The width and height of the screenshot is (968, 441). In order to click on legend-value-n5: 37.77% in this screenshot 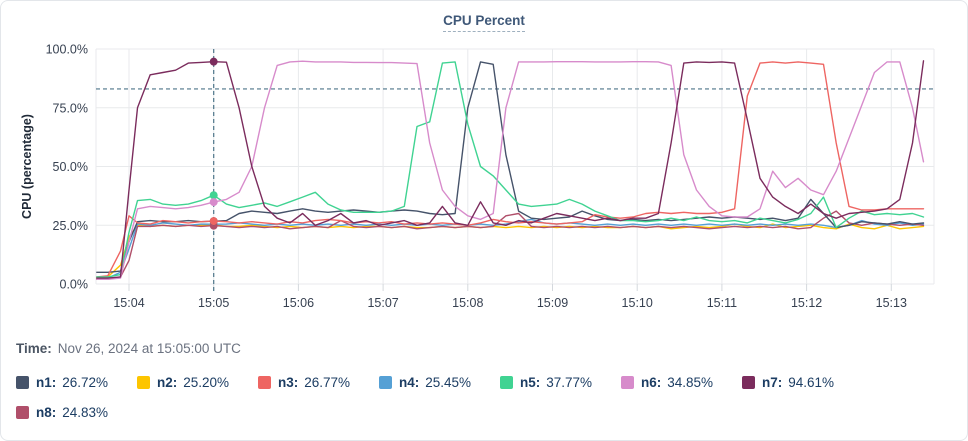, I will do `click(569, 382)`.